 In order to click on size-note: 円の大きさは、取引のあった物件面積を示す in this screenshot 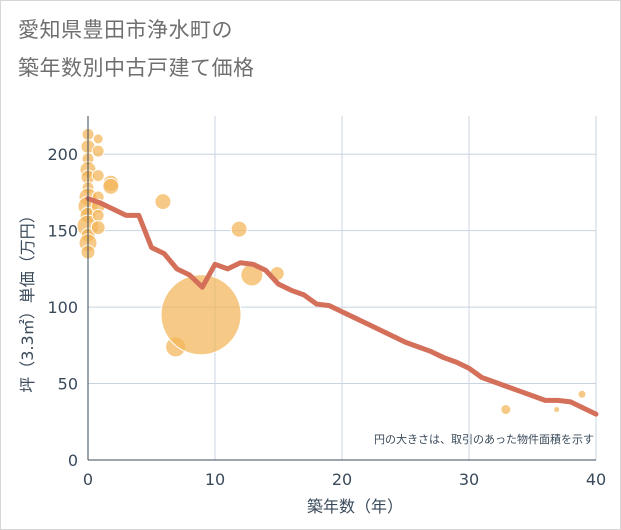, I will do `click(484, 439)`.